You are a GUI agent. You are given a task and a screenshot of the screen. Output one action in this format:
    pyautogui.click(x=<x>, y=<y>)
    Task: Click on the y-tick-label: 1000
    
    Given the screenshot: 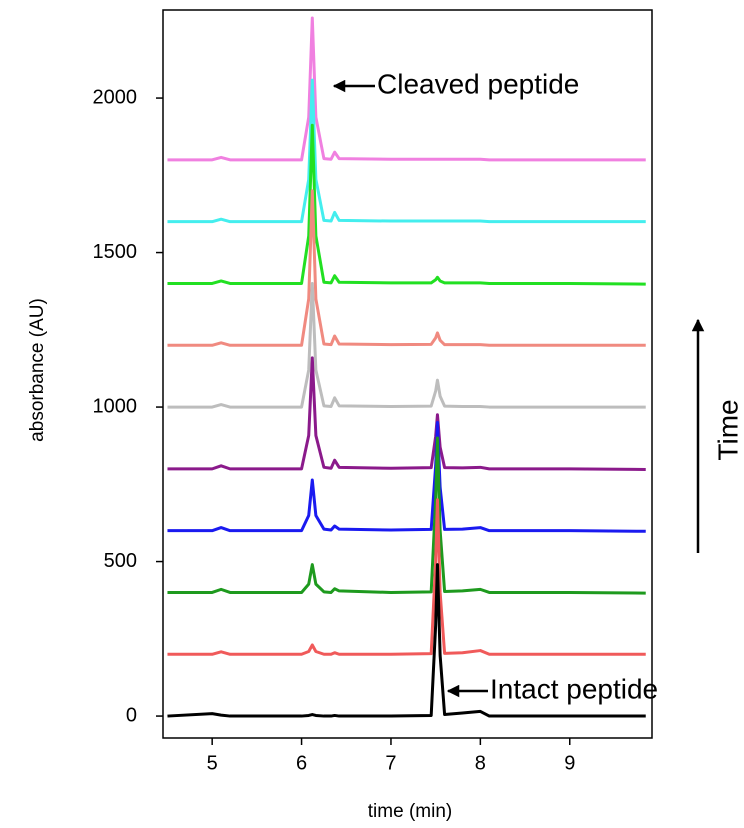 What is the action you would take?
    pyautogui.click(x=115, y=406)
    